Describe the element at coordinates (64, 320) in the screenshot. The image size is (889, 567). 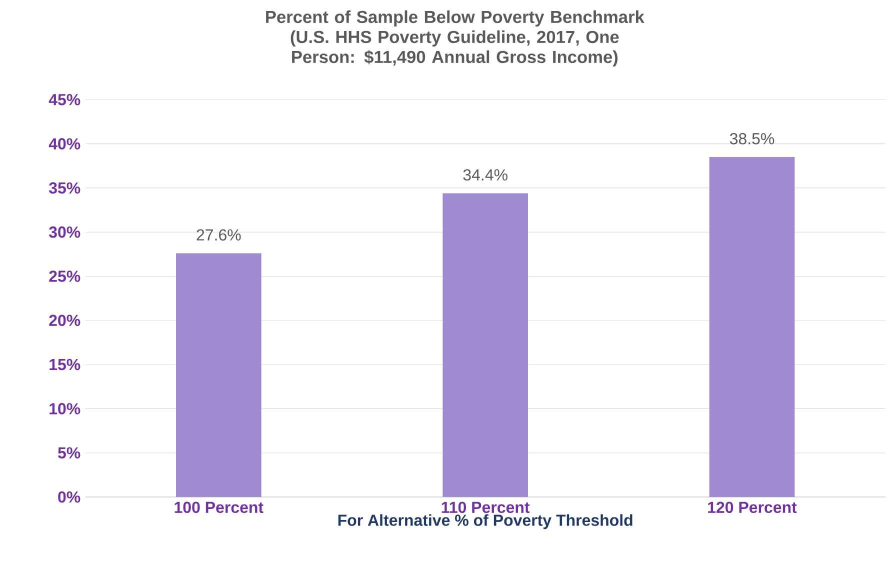
I see `y-tick-label: 20%` at that location.